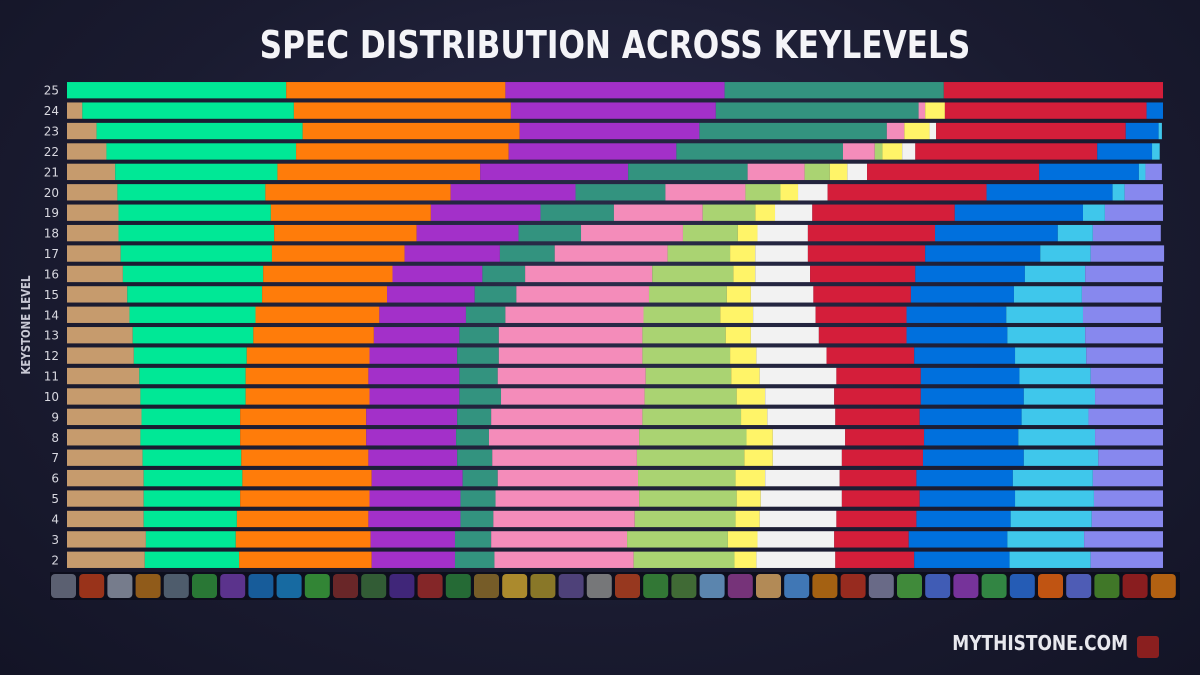 The width and height of the screenshot is (1200, 675). Describe the element at coordinates (51, 91) in the screenshot. I see `y-tick-label: 25` at that location.